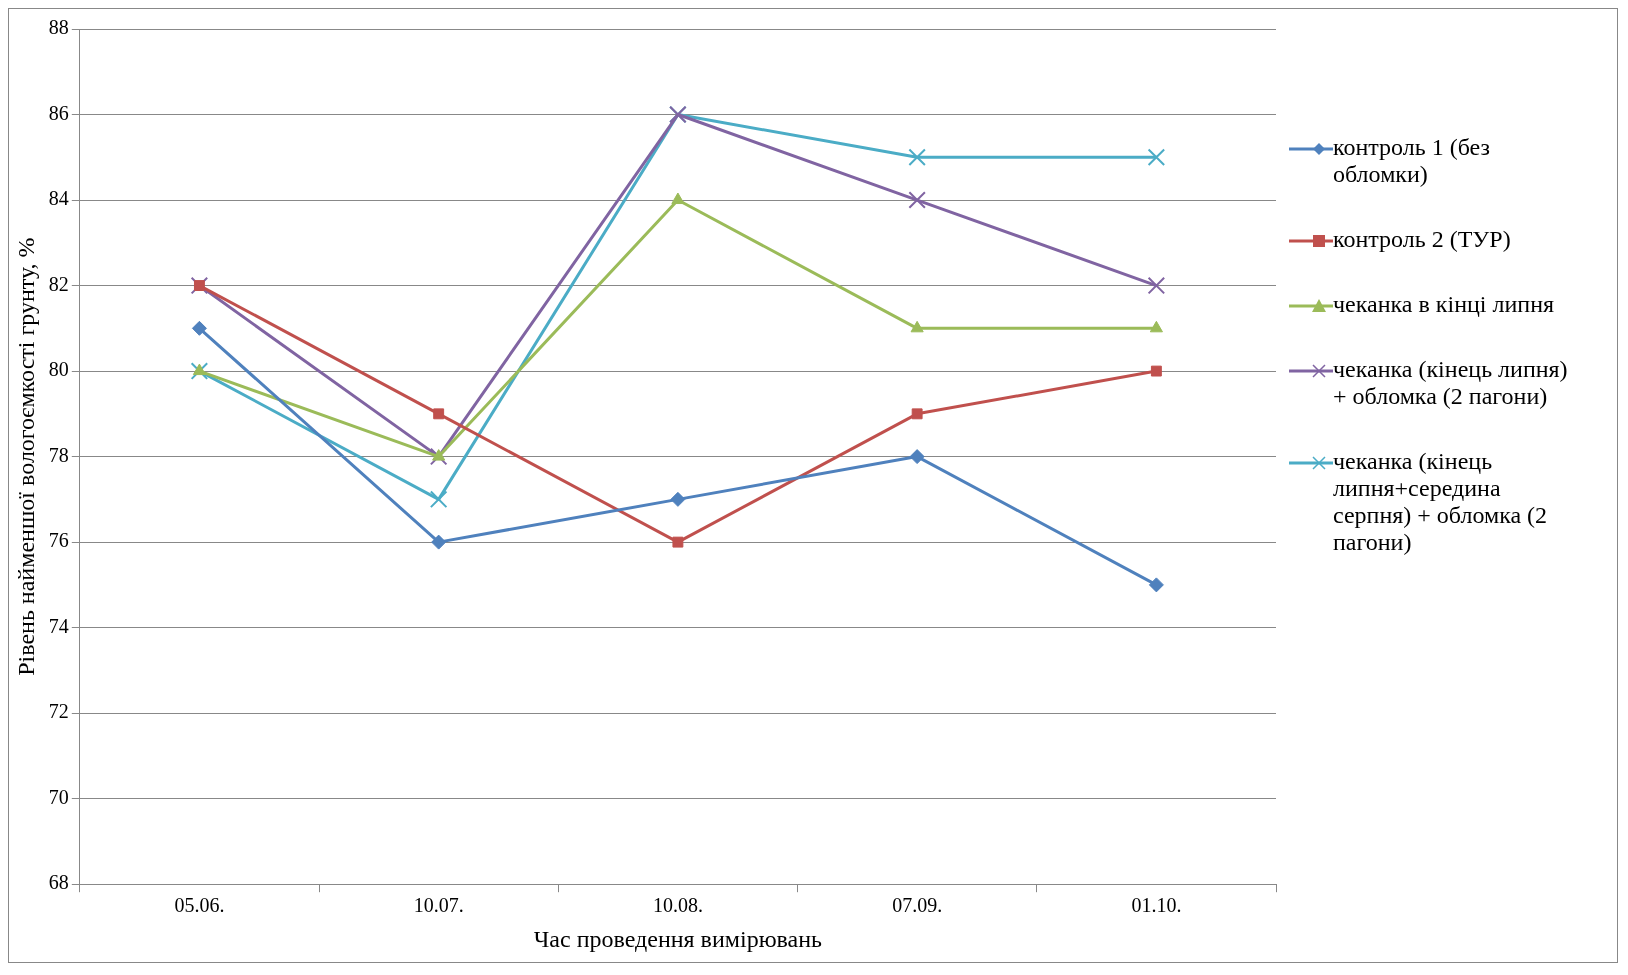 This screenshot has width=1628, height=975. What do you see at coordinates (1412, 161) in the screenshot?
I see `legend-label: контроль 1 (без обломки)` at bounding box center [1412, 161].